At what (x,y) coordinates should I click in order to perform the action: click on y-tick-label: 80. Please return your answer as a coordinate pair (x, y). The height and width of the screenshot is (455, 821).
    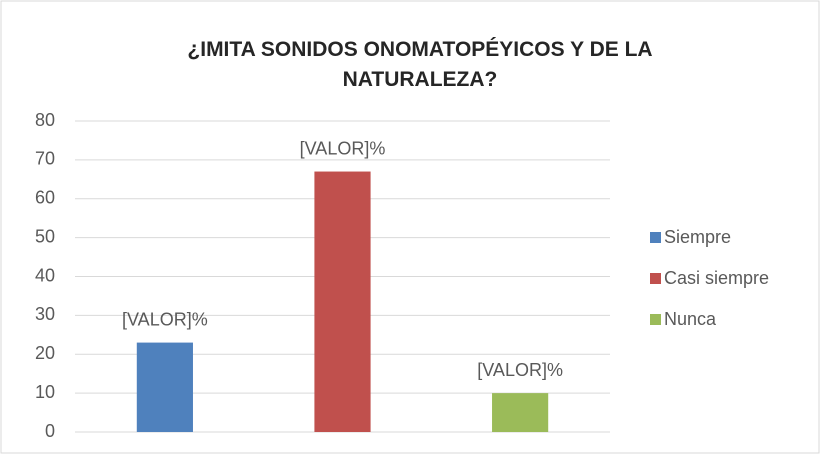
    Looking at the image, I should click on (45, 120).